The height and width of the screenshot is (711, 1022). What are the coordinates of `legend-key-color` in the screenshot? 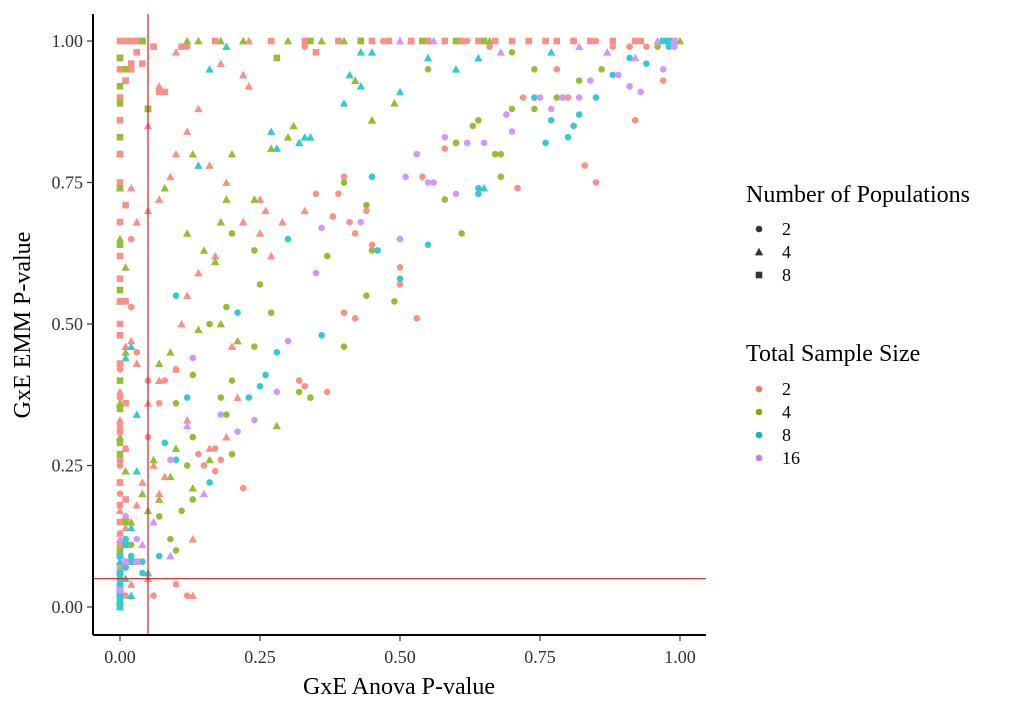 It's located at (759, 389).